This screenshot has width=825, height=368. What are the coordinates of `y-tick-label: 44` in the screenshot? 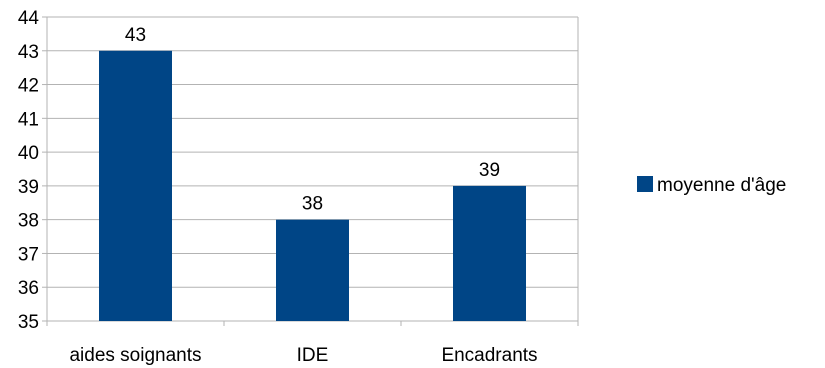 It's located at (29, 18).